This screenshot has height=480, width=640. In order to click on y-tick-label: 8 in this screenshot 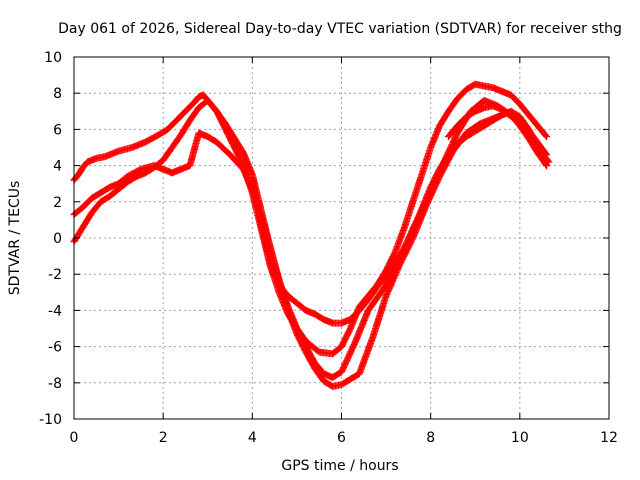, I will do `click(57, 94)`.